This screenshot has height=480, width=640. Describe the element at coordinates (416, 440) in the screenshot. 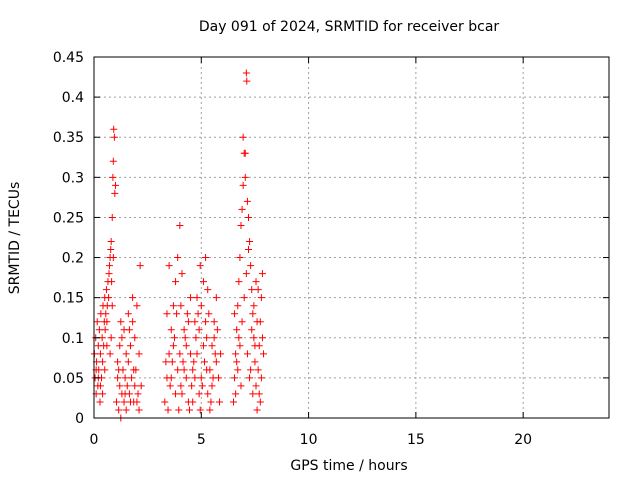

I see `x-tick-label: 15` at that location.